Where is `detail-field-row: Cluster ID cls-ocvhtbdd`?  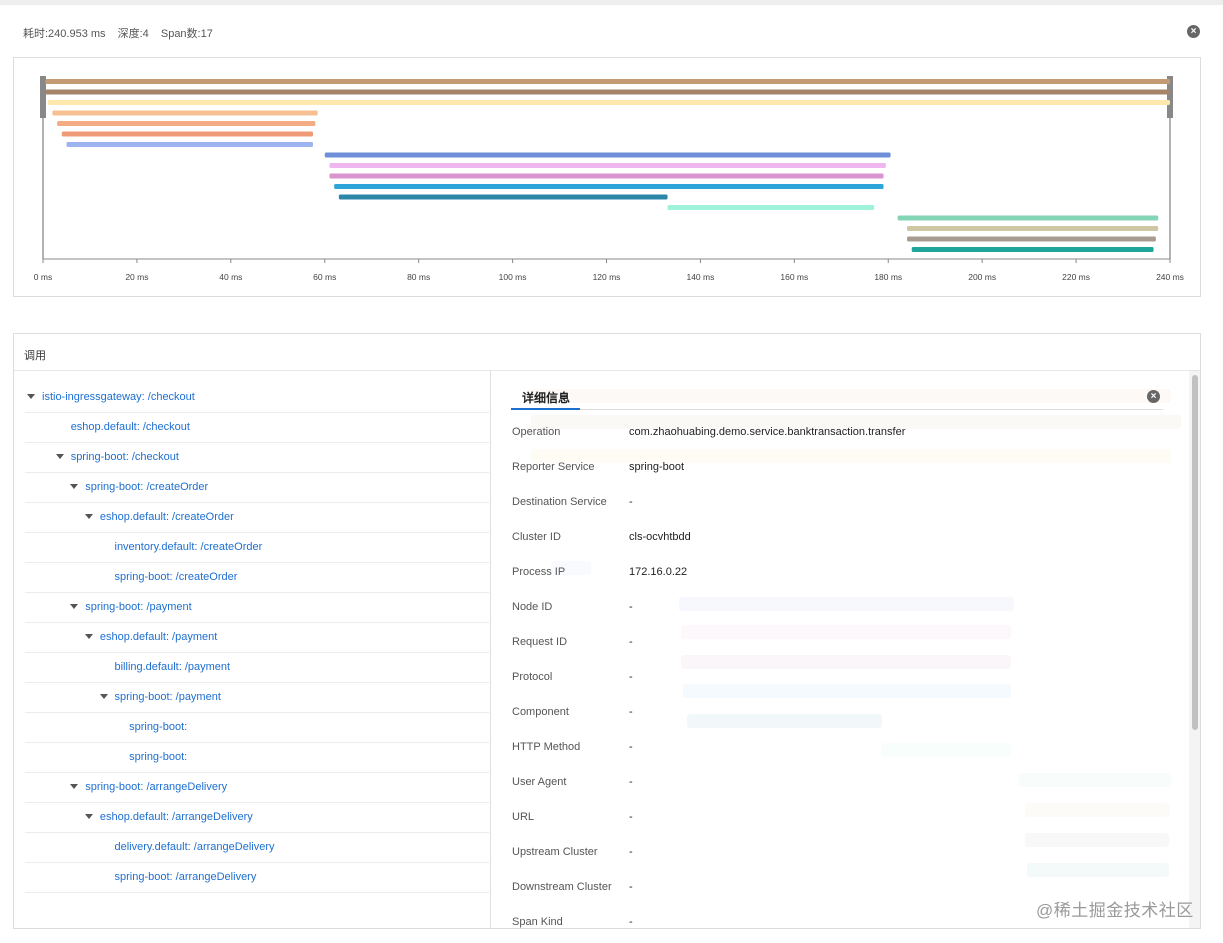 detail-field-row: Cluster ID cls-ocvhtbdd is located at coordinates (832, 541).